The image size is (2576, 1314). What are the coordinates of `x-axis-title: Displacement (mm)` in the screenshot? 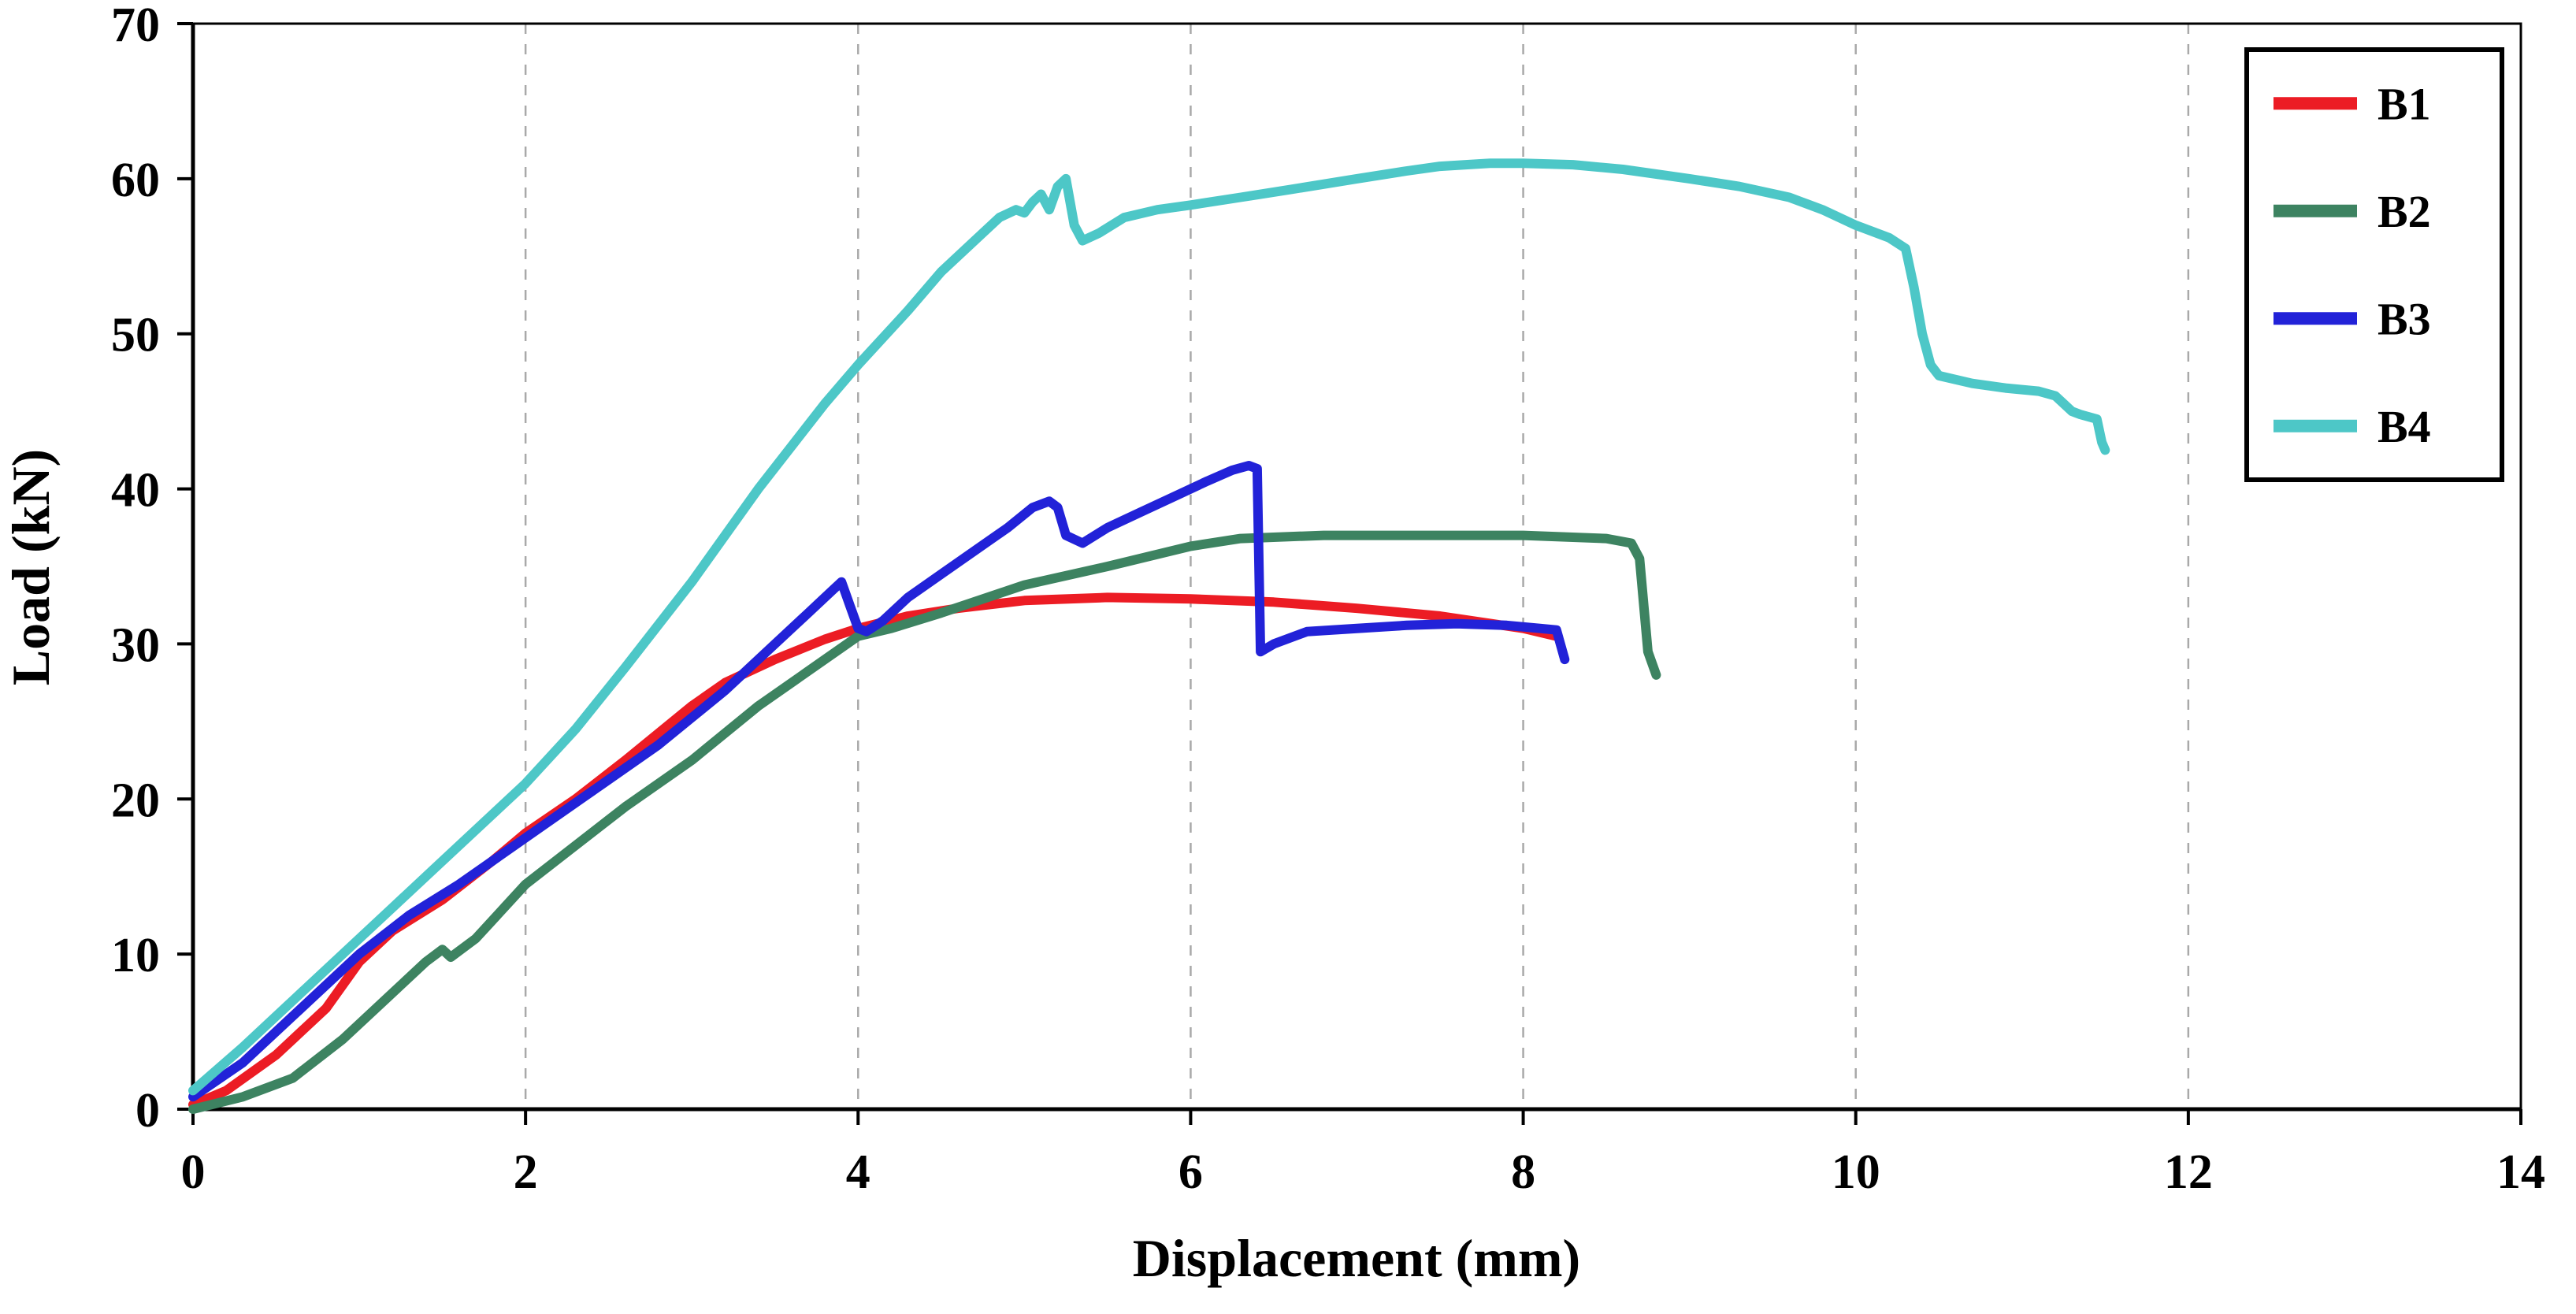 It's located at (1356, 1258).